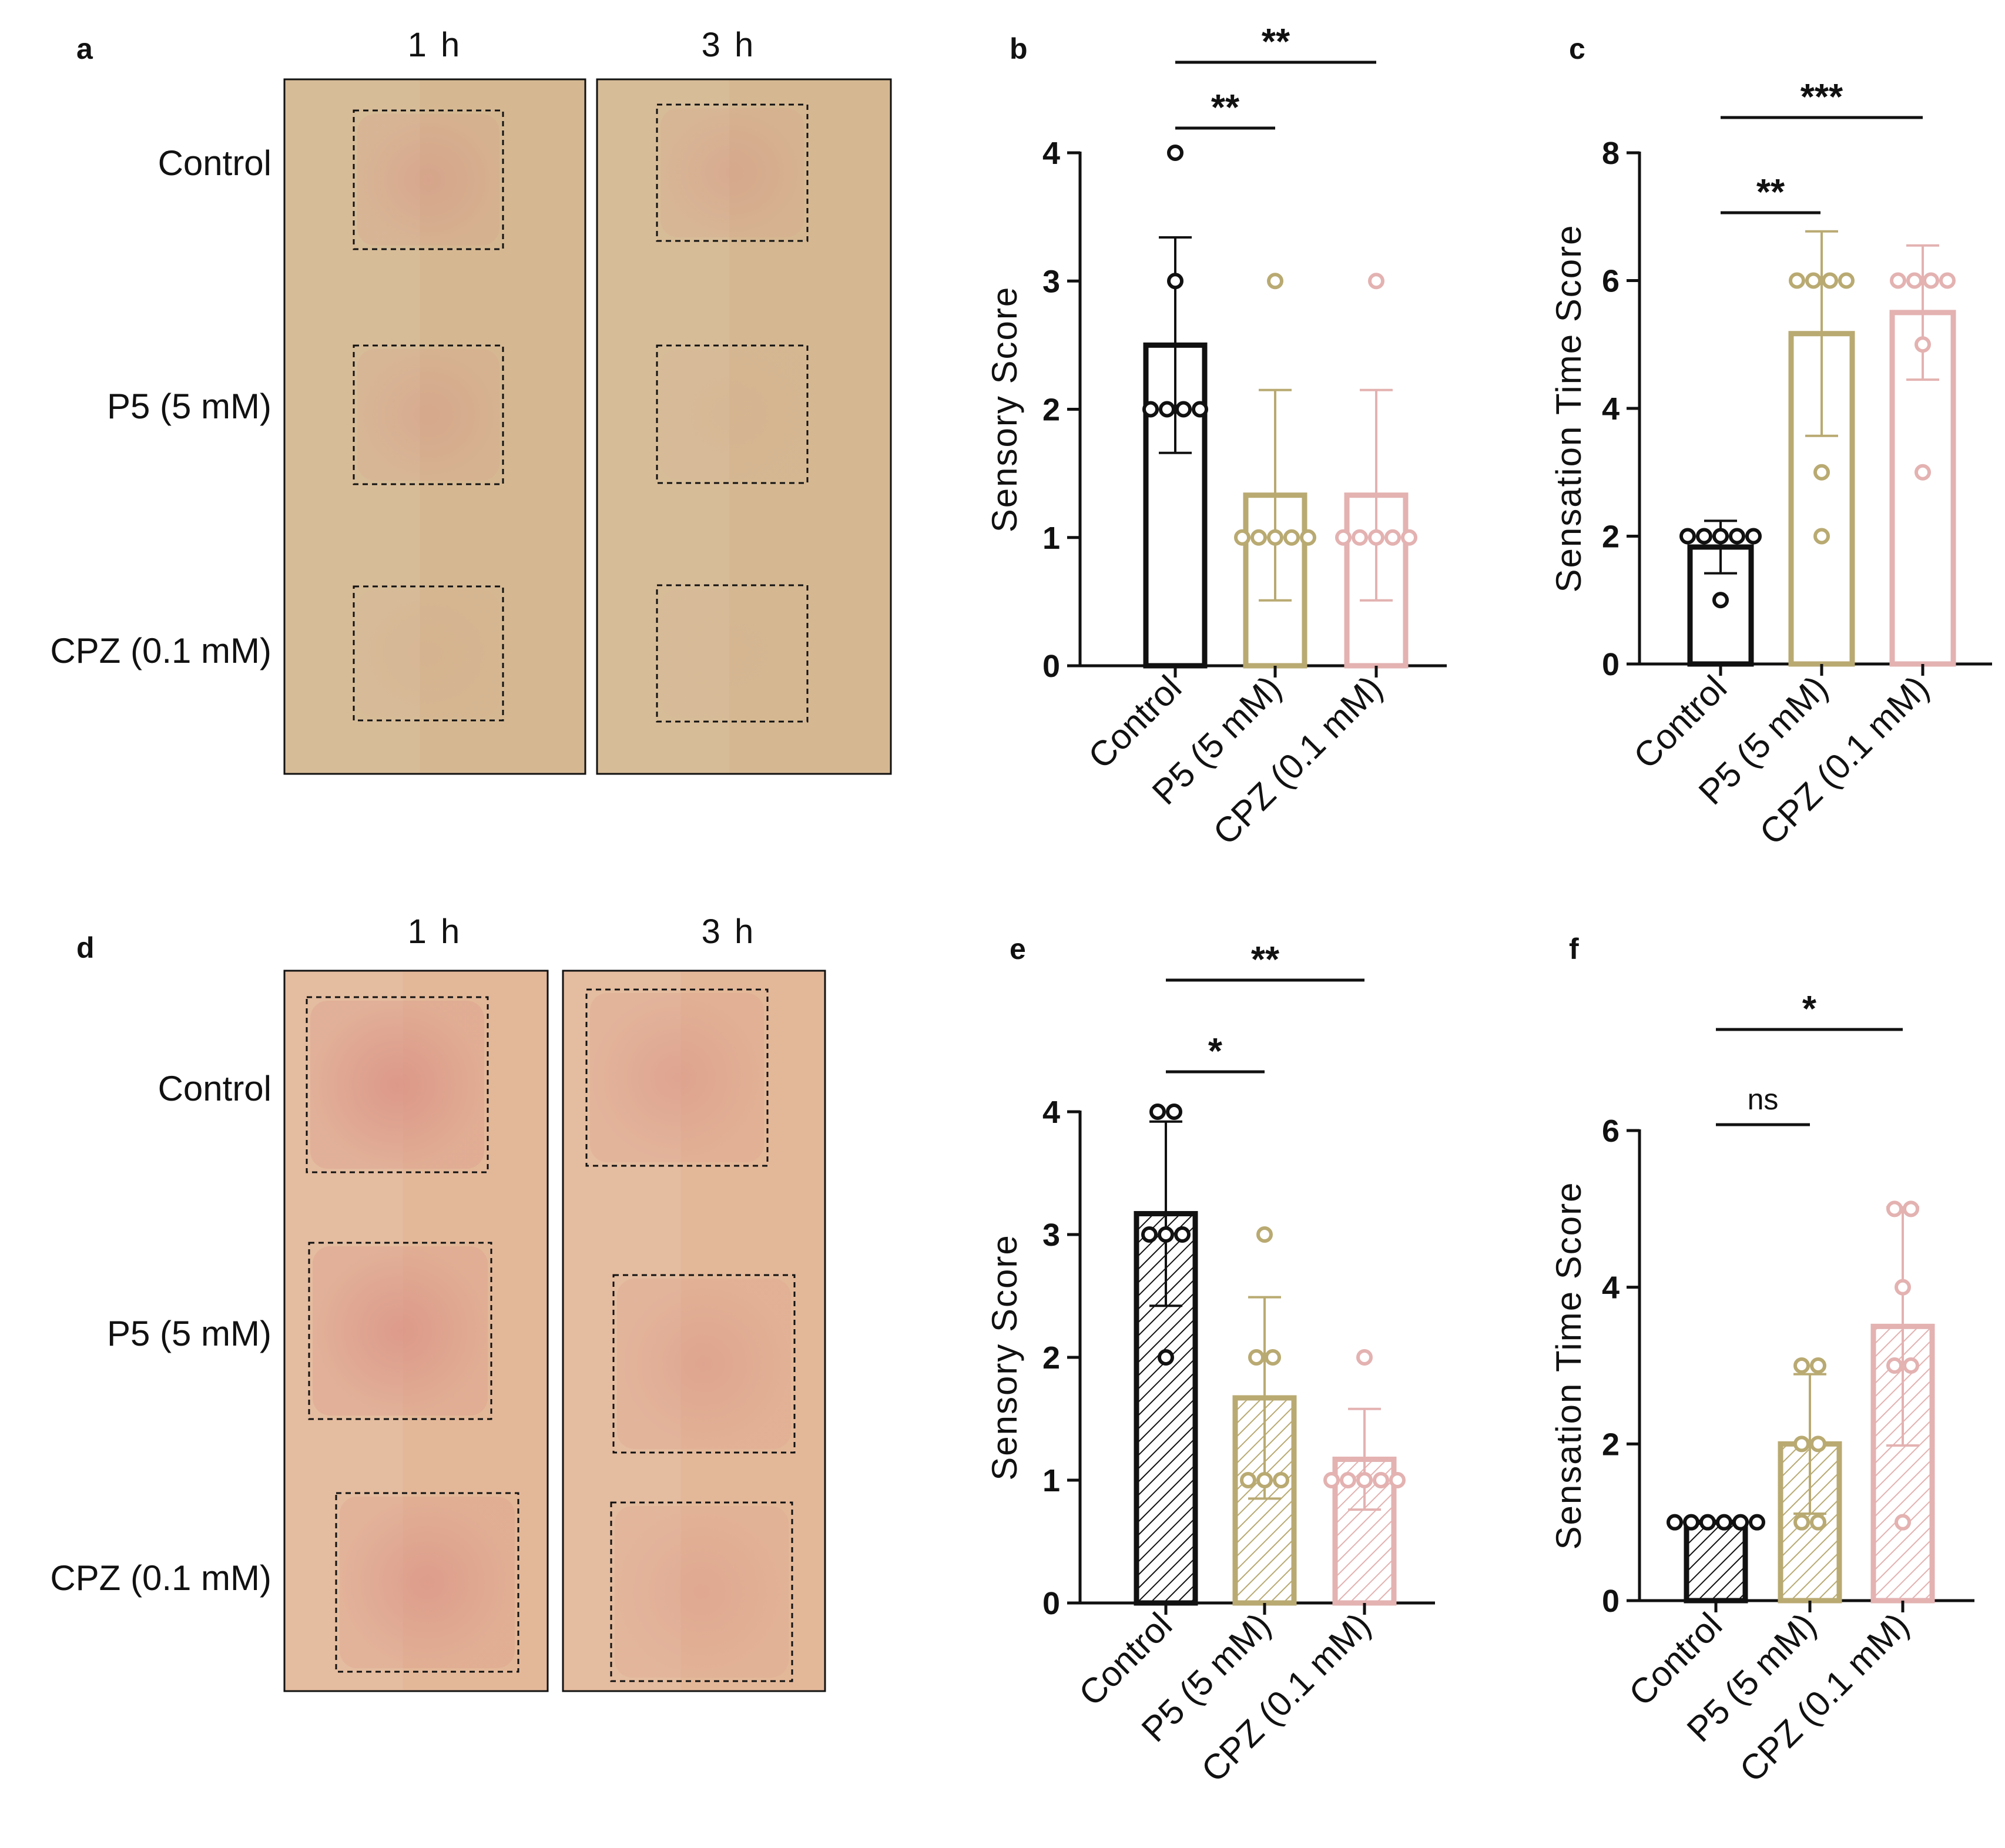 The width and height of the screenshot is (2005, 1848). Describe the element at coordinates (1569, 1366) in the screenshot. I see `y-axis-label: Sensation Time Score` at that location.